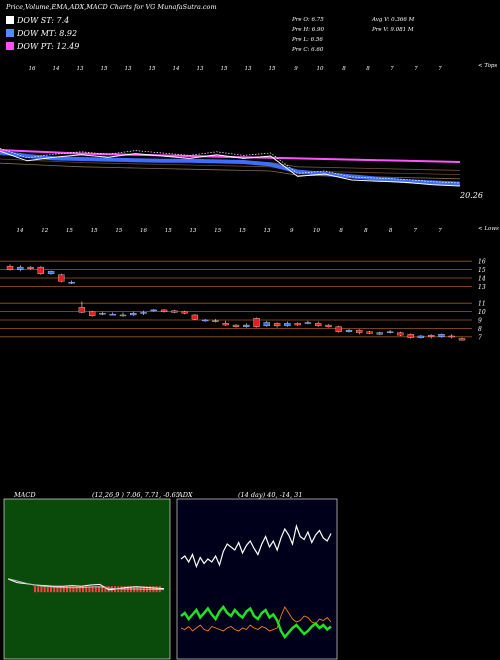 The width and height of the screenshot is (500, 660). What do you see at coordinates (368, 69) in the screenshot?
I see `top-label: 8` at bounding box center [368, 69].